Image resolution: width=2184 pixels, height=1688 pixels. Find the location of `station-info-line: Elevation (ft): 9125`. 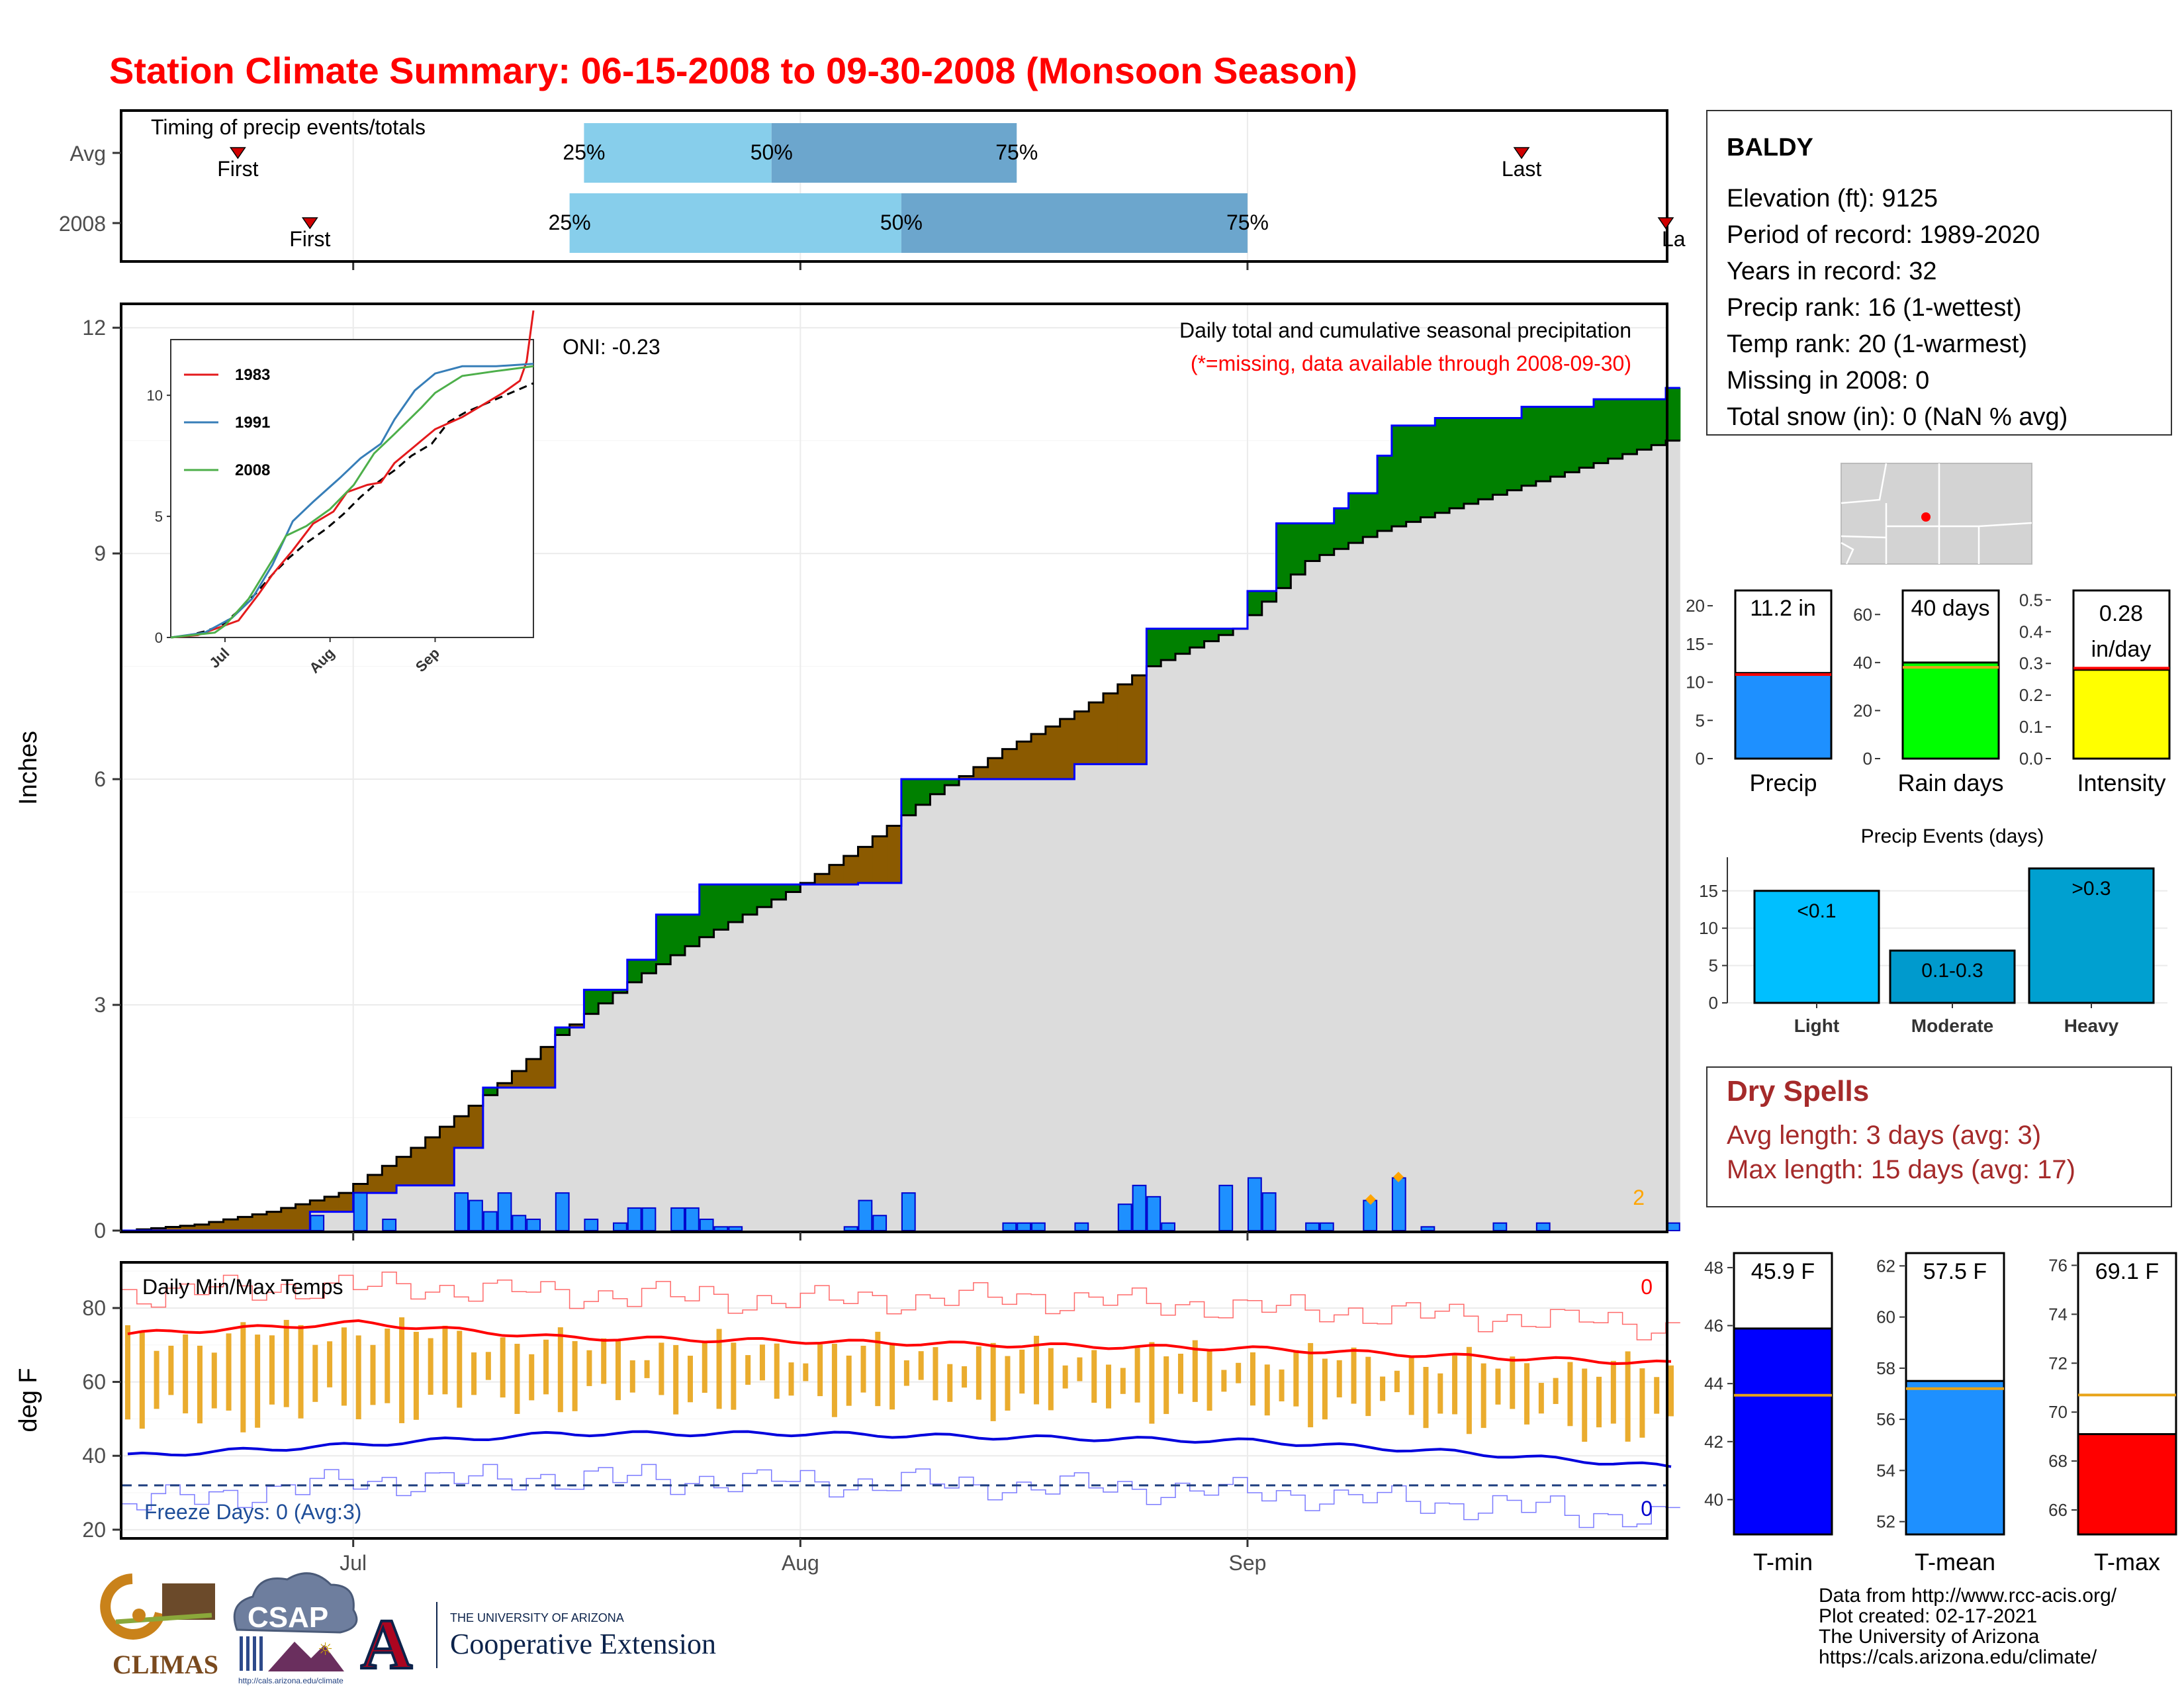

station-info-line: Elevation (ft): 9125 is located at coordinates (1832, 198).